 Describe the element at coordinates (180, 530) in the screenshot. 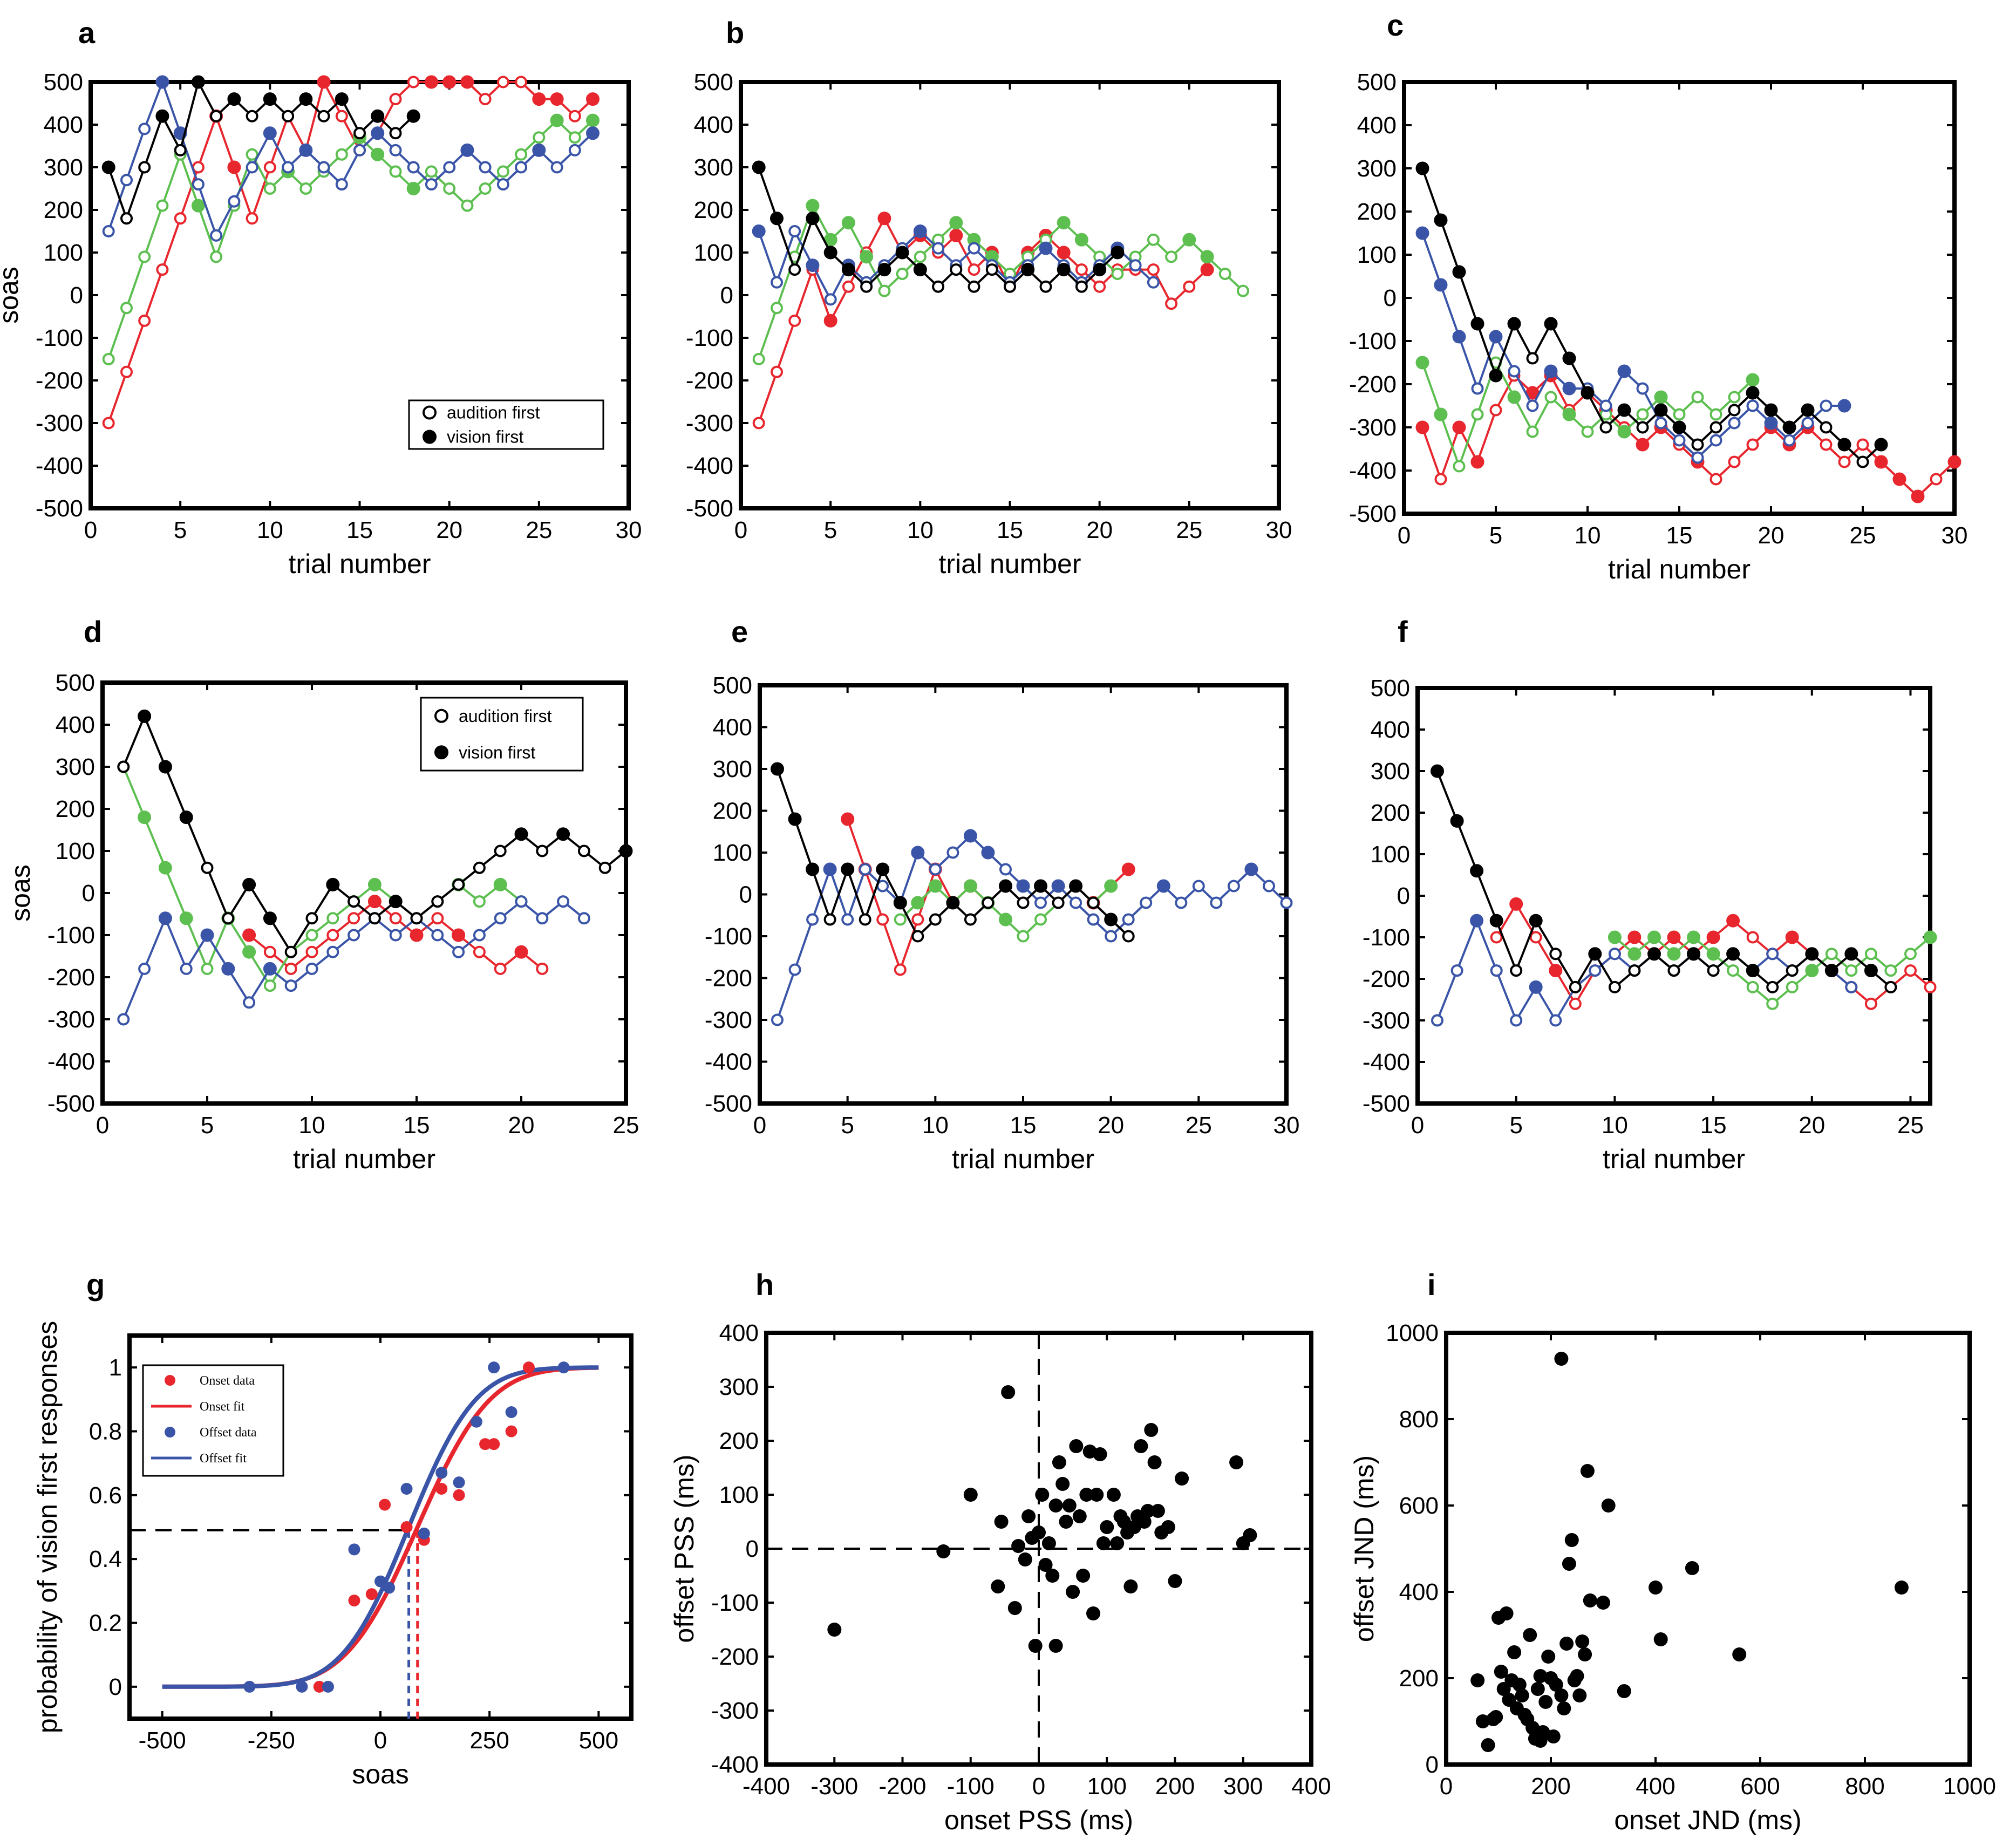

I see `x-tick-label: 5` at that location.